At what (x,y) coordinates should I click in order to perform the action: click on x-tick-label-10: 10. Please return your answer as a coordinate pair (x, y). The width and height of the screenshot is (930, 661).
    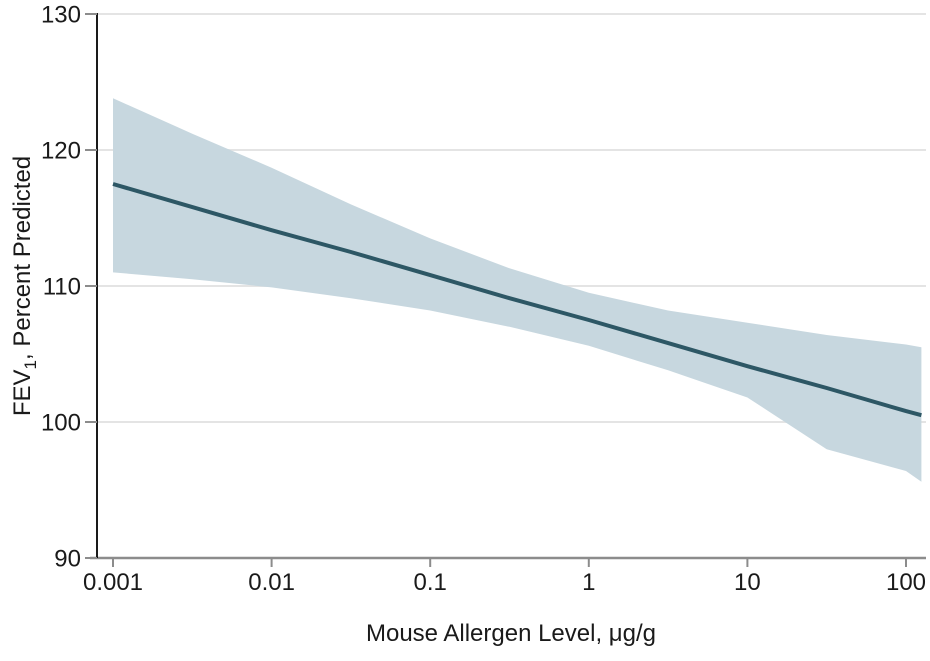
    Looking at the image, I should click on (747, 582).